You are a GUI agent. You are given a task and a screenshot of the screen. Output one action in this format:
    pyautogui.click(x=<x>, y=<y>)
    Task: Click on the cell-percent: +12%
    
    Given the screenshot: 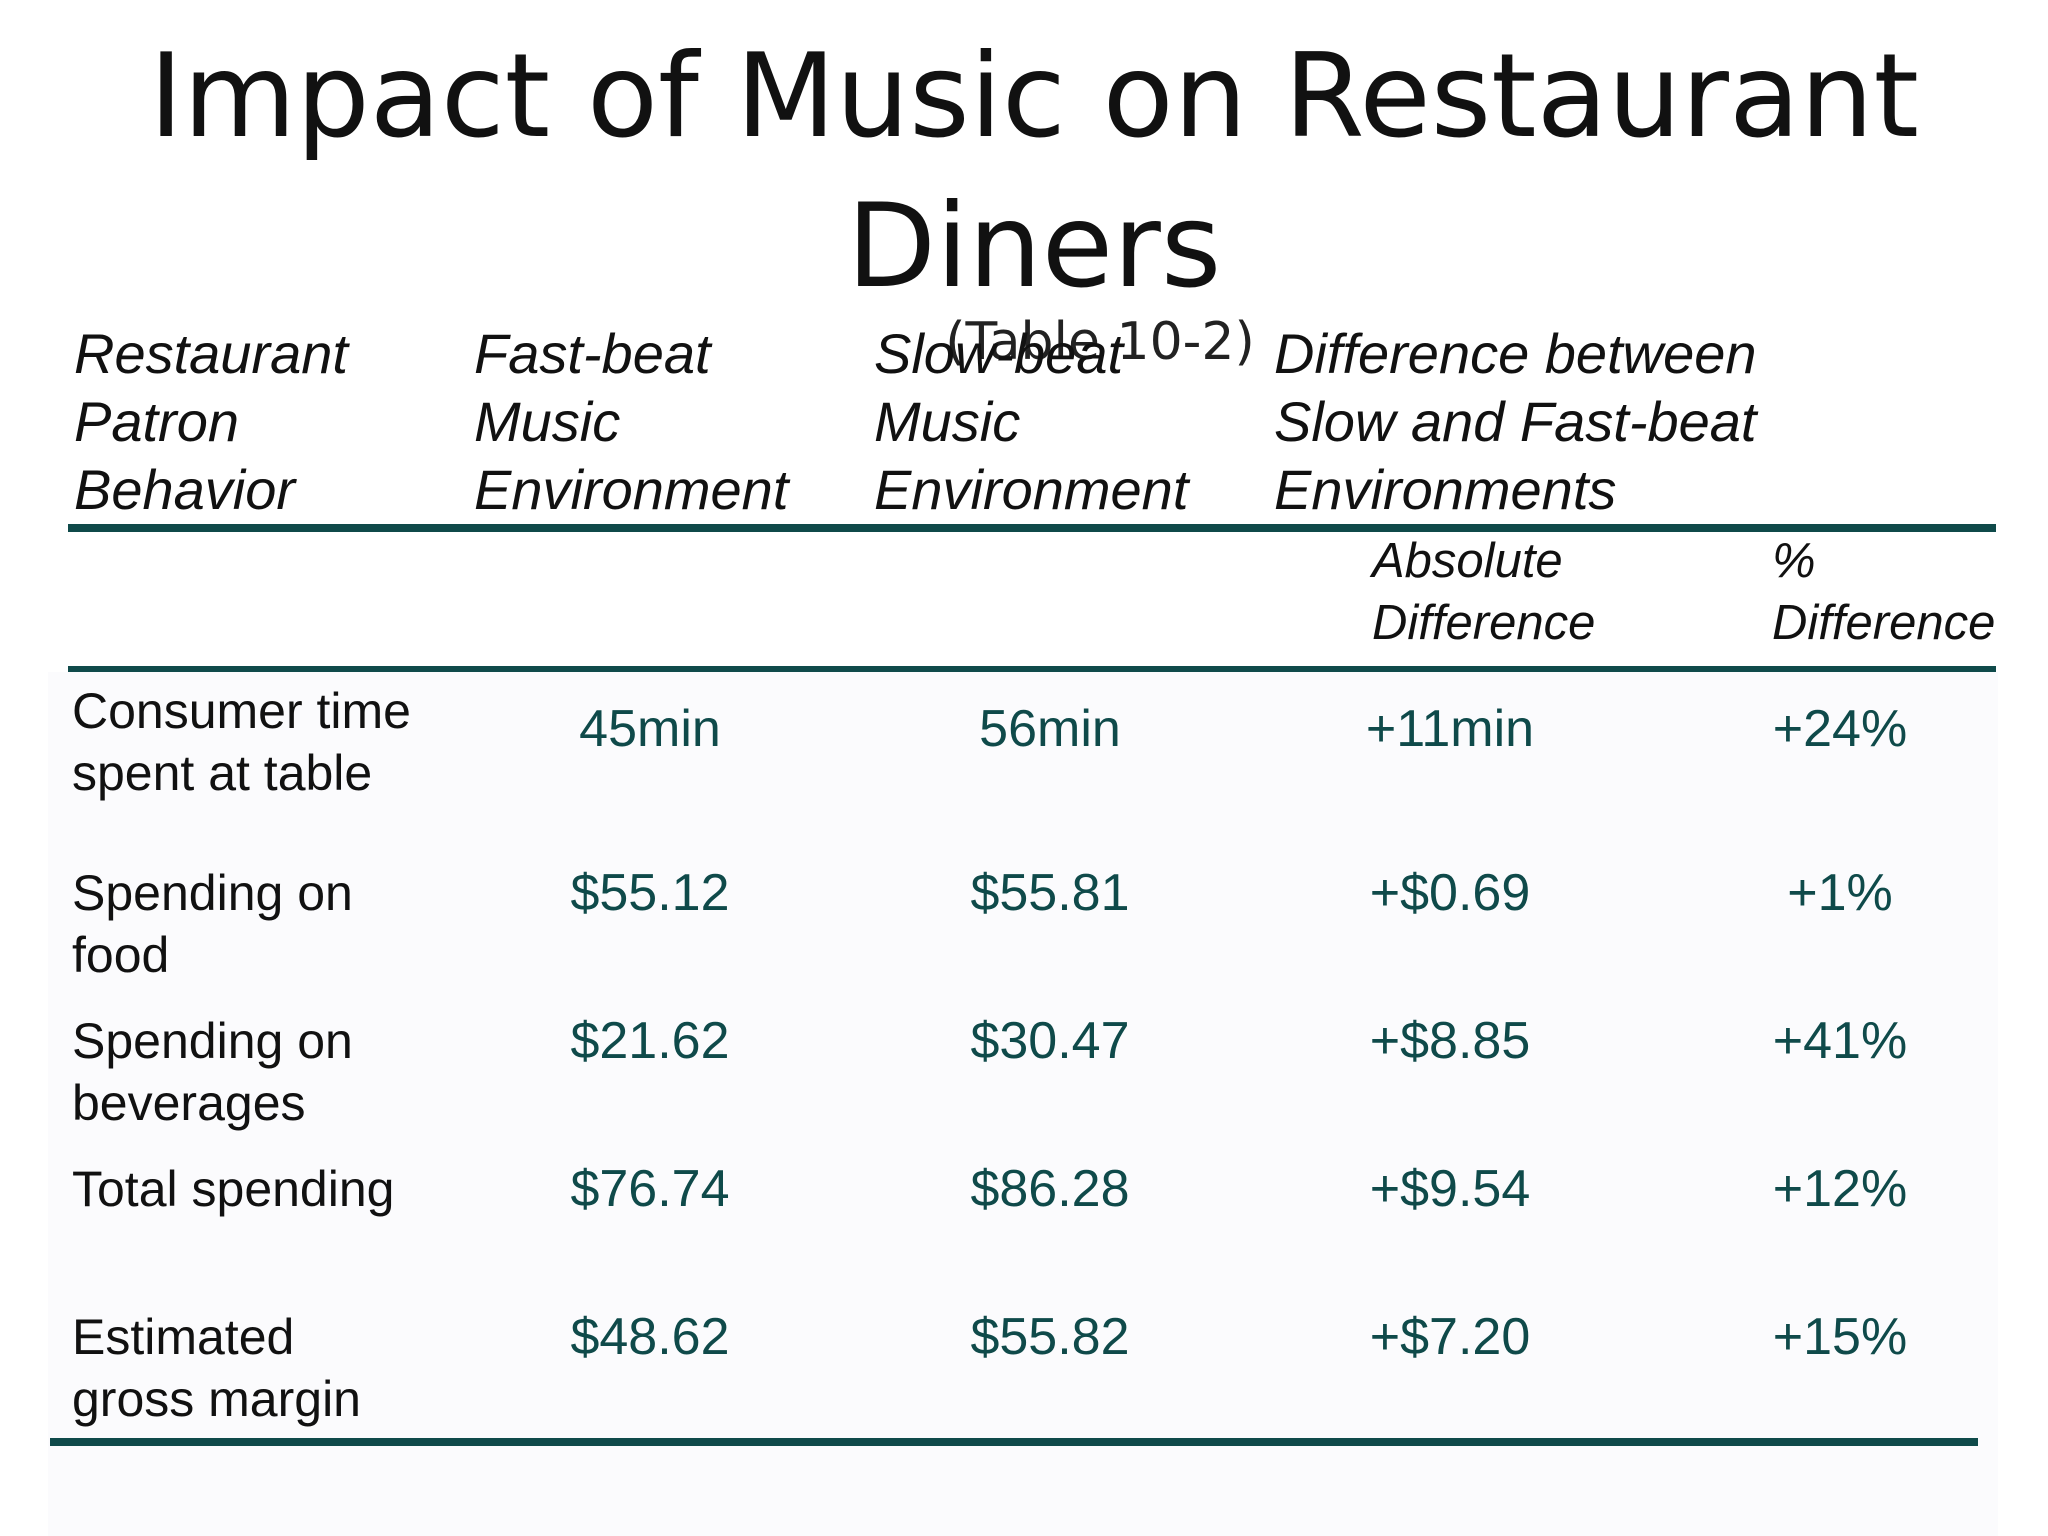 What is the action you would take?
    pyautogui.click(x=1840, y=1189)
    